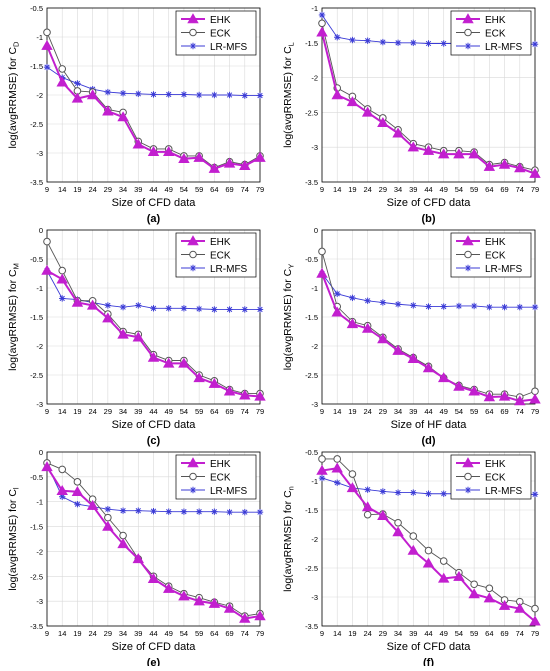 The height and width of the screenshot is (671, 550). What do you see at coordinates (39, 346) in the screenshot?
I see `y-tick-label: -2` at bounding box center [39, 346].